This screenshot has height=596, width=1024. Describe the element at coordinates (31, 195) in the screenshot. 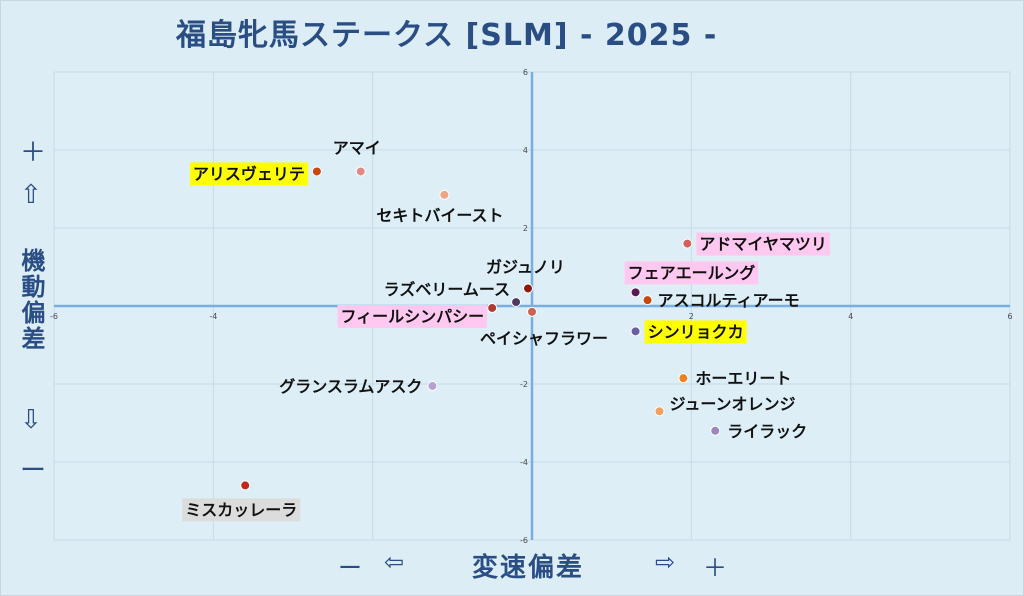

I see `y-up-arrow-icon: ⇧` at that location.